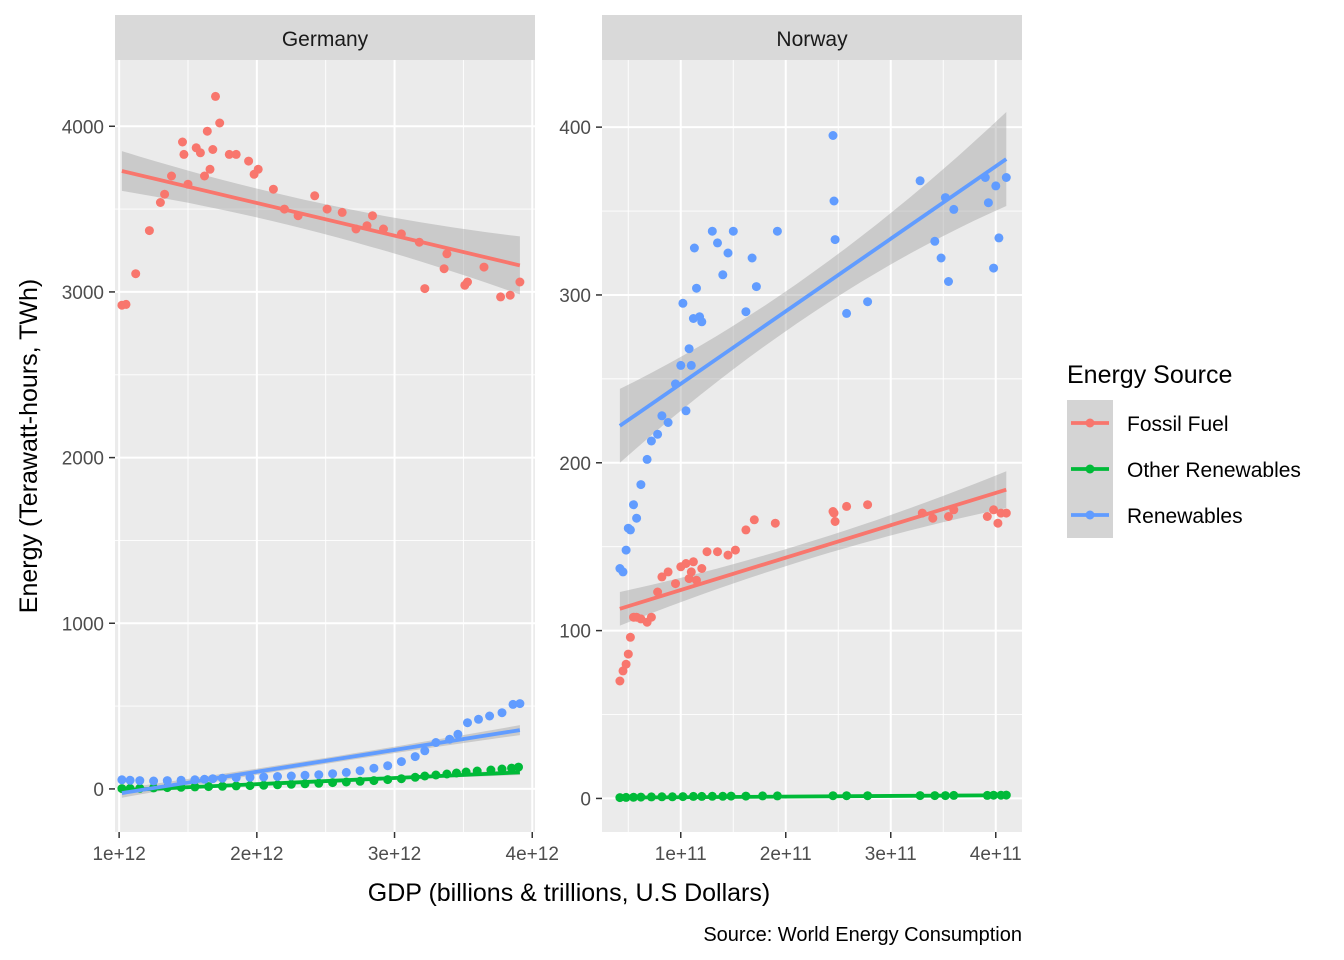  I want to click on trend-line-renewables, so click(813, 292).